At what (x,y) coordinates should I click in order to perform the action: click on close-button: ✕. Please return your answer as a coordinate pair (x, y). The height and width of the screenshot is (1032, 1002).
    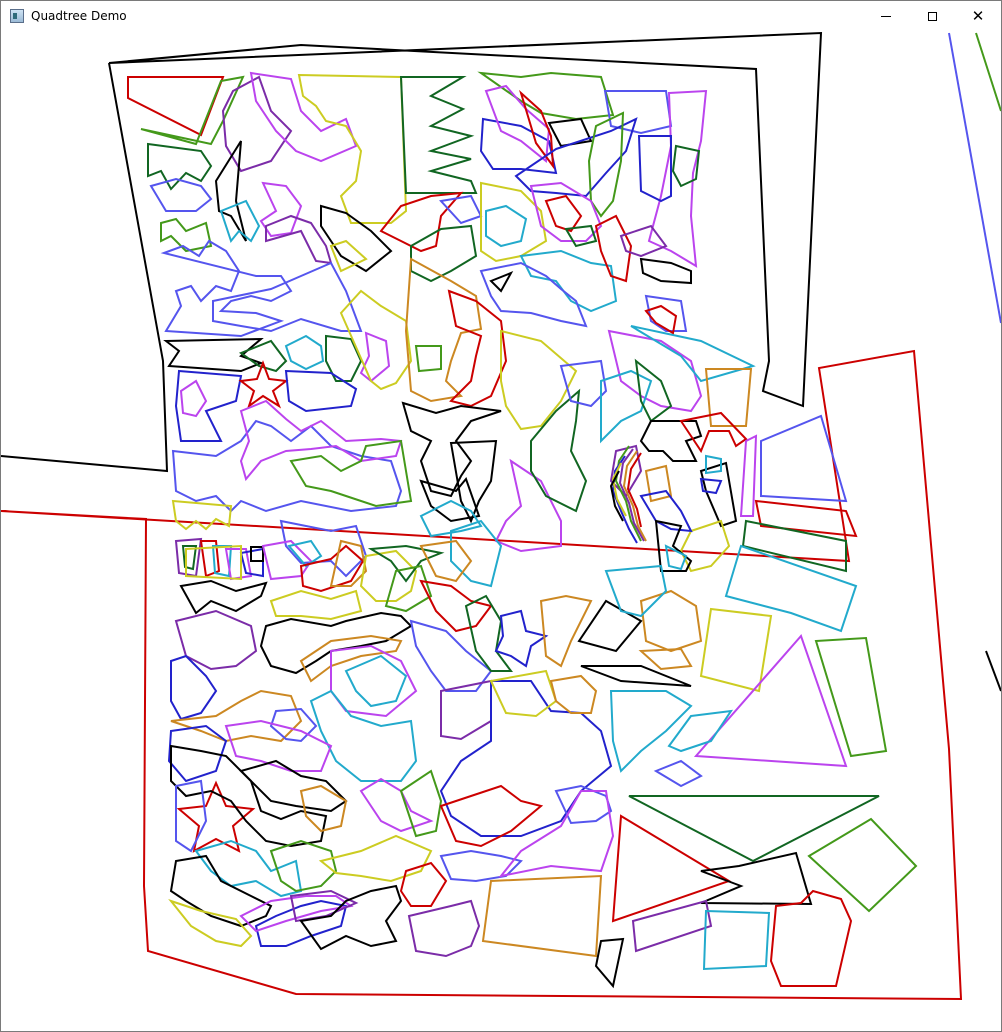
    Looking at the image, I should click on (978, 16).